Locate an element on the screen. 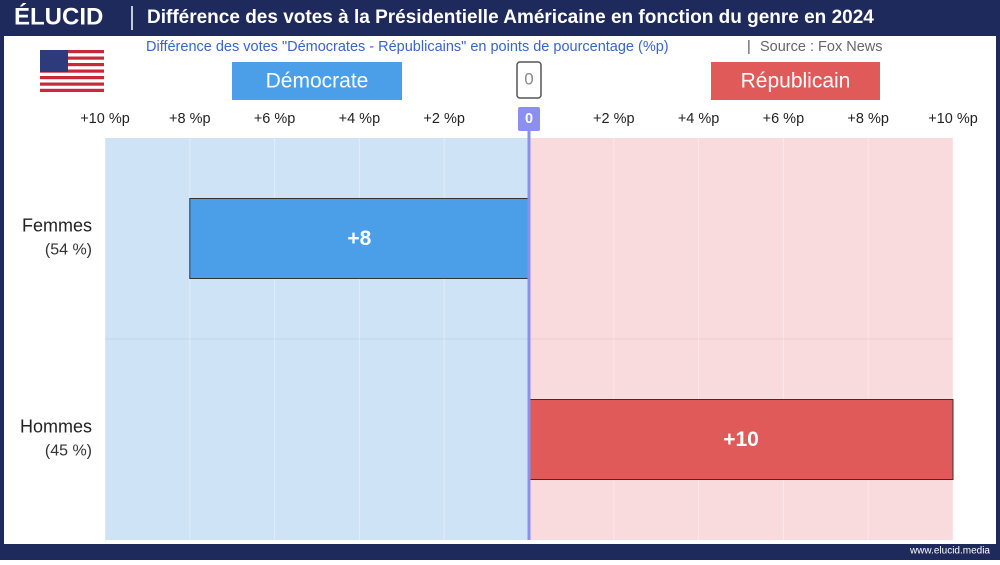 The width and height of the screenshot is (1000, 565). category-label: Hommes is located at coordinates (56, 426).